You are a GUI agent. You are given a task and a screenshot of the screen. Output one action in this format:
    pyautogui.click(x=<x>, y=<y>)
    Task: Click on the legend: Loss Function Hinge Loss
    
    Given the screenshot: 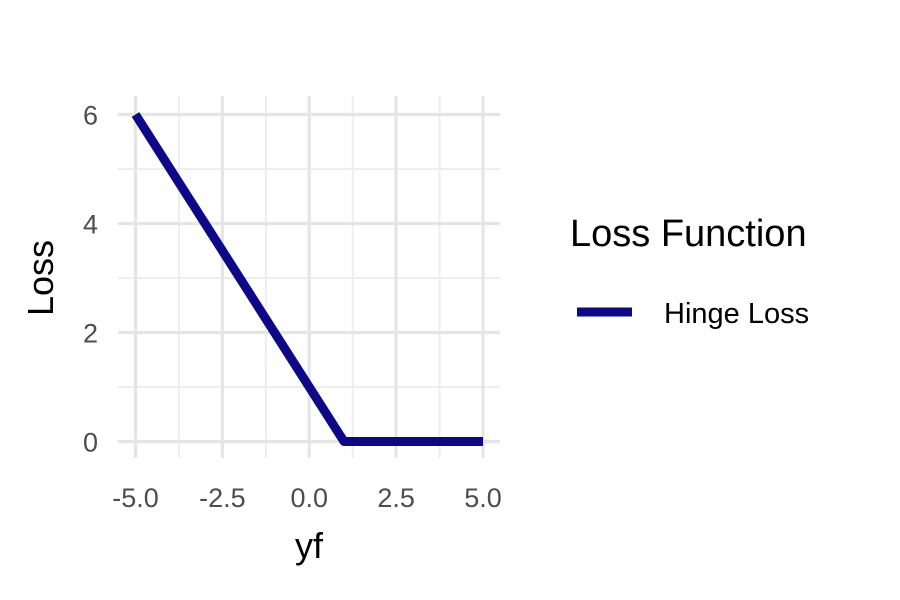 What is the action you would take?
    pyautogui.click(x=689, y=271)
    